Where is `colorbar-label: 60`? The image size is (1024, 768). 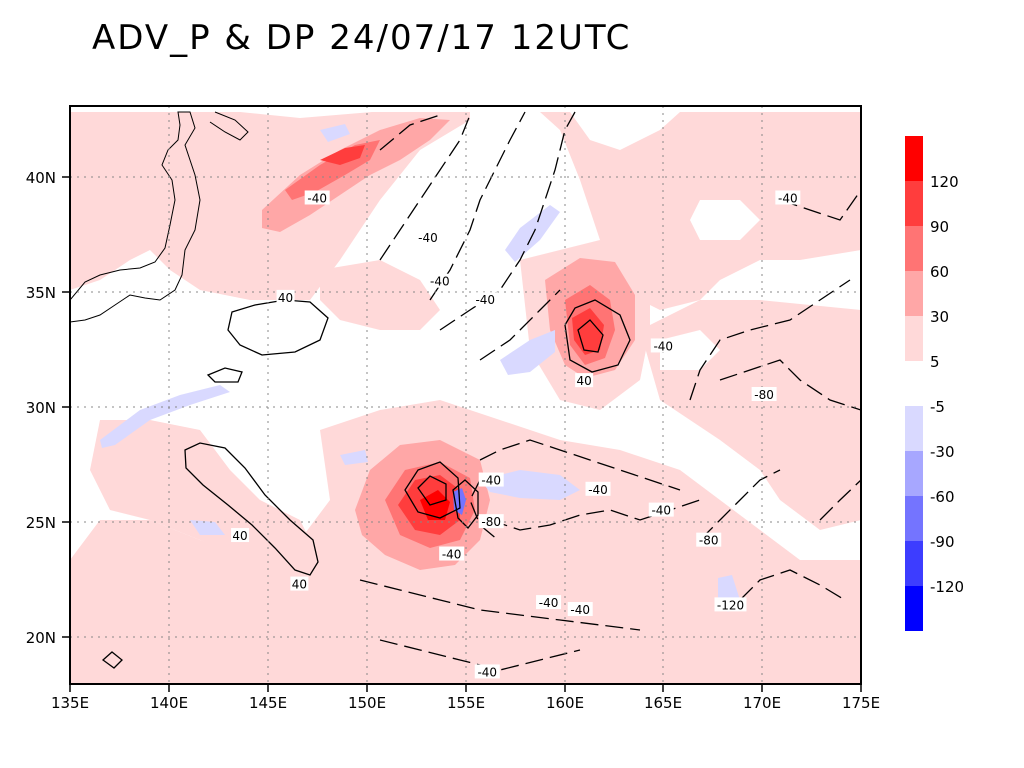 colorbar-label: 60 is located at coordinates (939, 272).